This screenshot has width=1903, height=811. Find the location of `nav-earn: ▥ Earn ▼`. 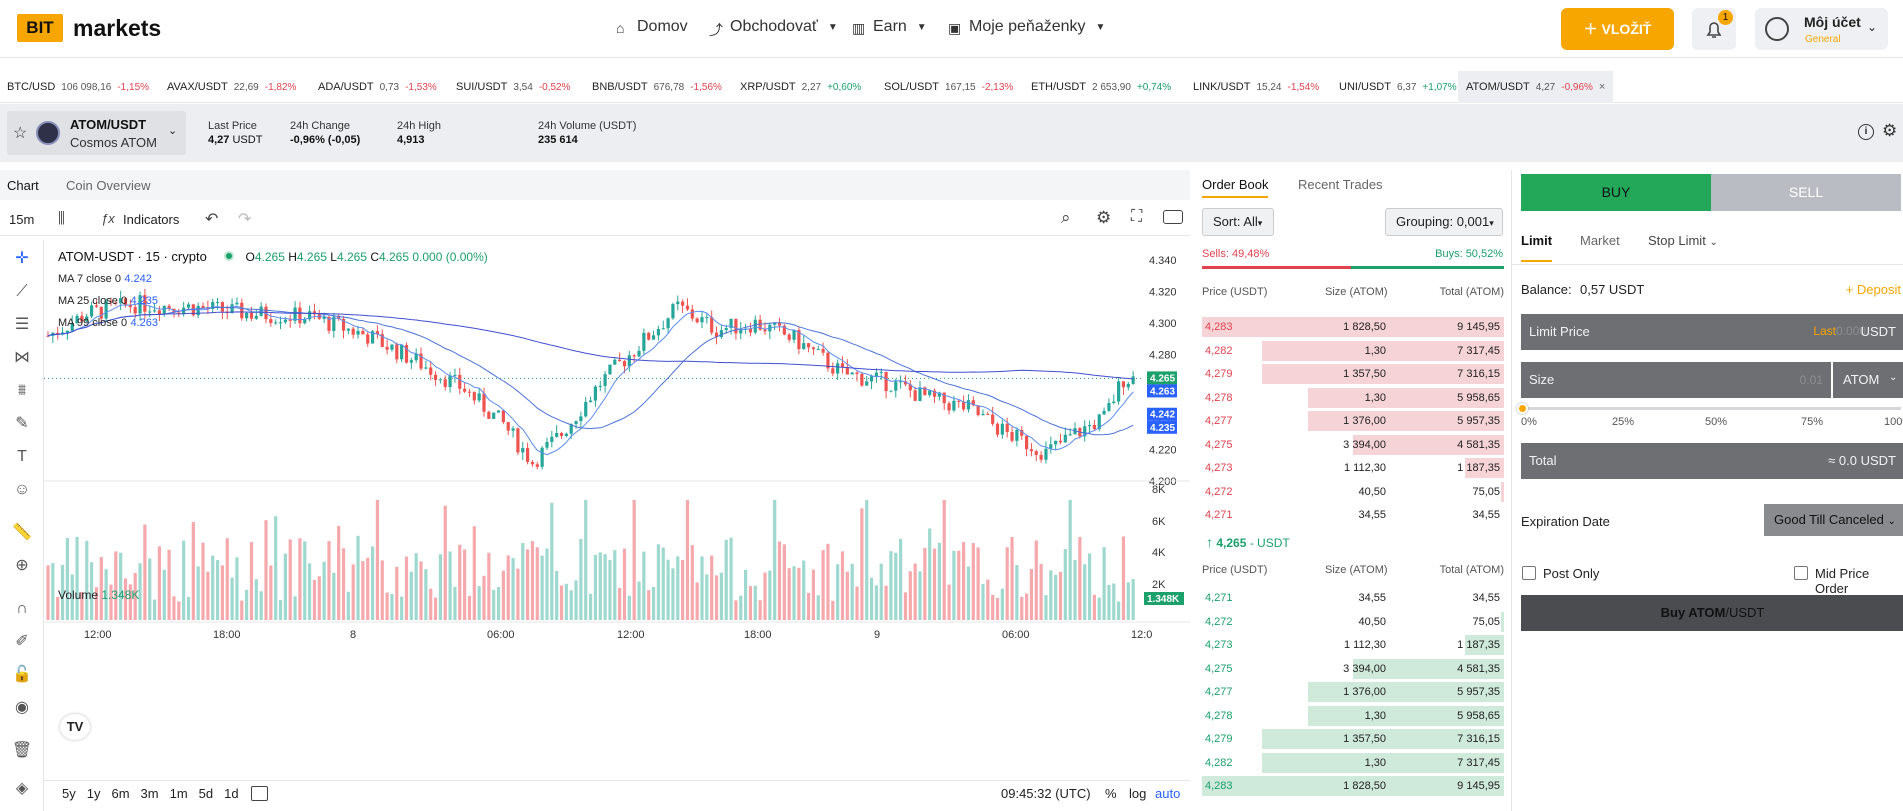

nav-earn: ▥ Earn ▼ is located at coordinates (889, 27).